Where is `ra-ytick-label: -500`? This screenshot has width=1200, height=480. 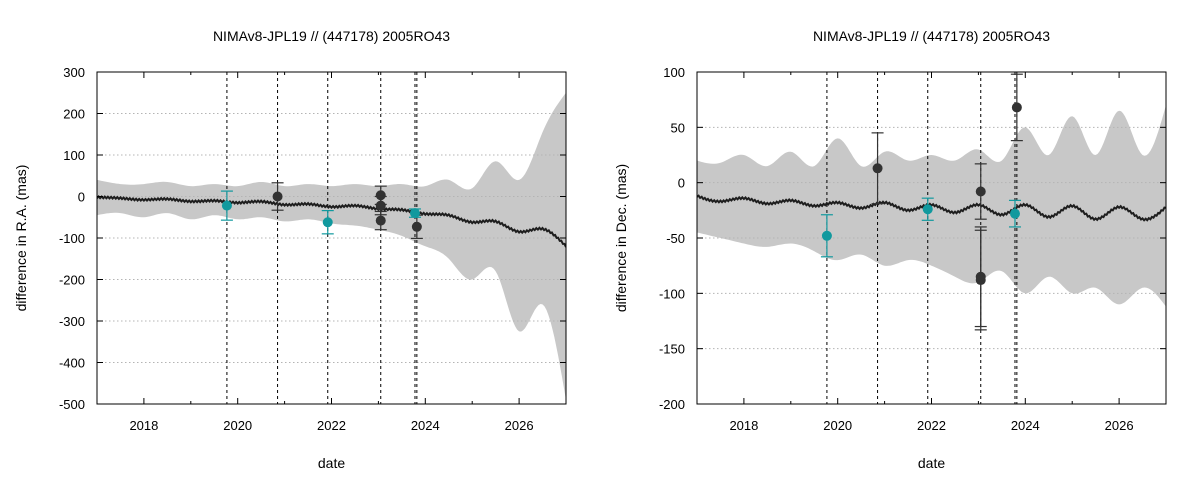
ra-ytick-label: -500 is located at coordinates (72, 404).